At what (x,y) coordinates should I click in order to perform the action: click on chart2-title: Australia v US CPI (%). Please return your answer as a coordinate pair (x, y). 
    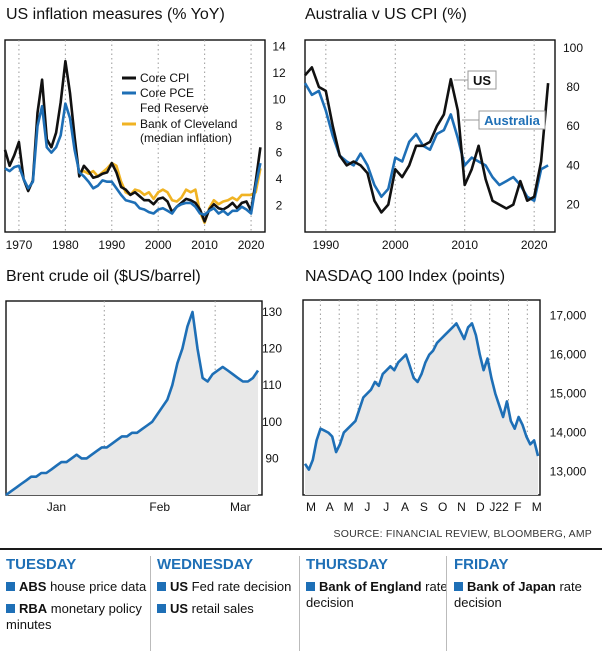
    Looking at the image, I should click on (386, 14).